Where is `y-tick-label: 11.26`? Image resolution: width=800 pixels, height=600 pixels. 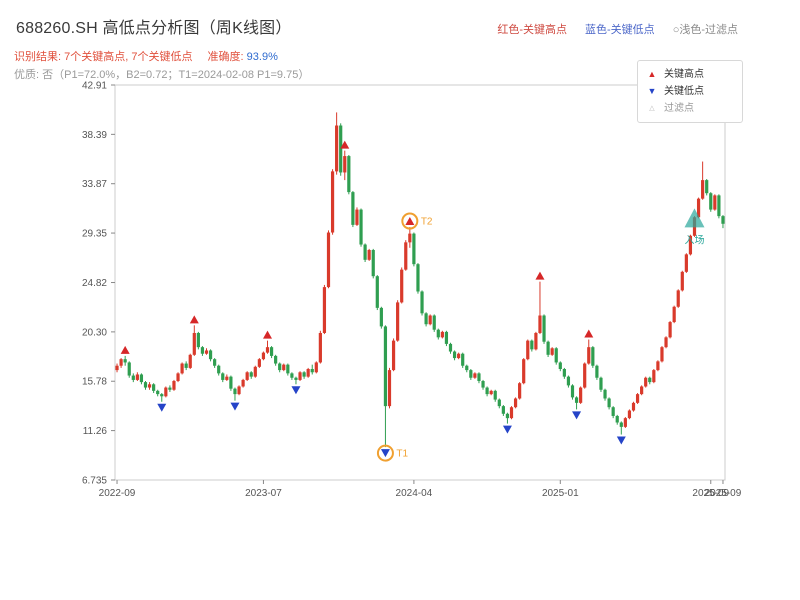 y-tick-label: 11.26 is located at coordinates (95, 431).